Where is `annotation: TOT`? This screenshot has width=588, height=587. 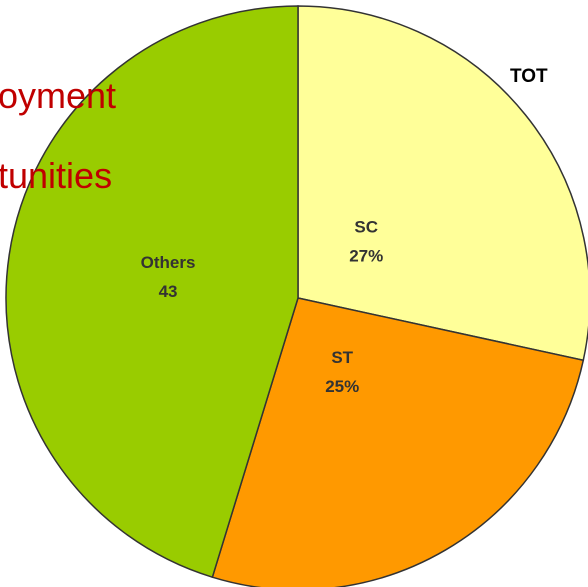 annotation: TOT is located at coordinates (529, 76).